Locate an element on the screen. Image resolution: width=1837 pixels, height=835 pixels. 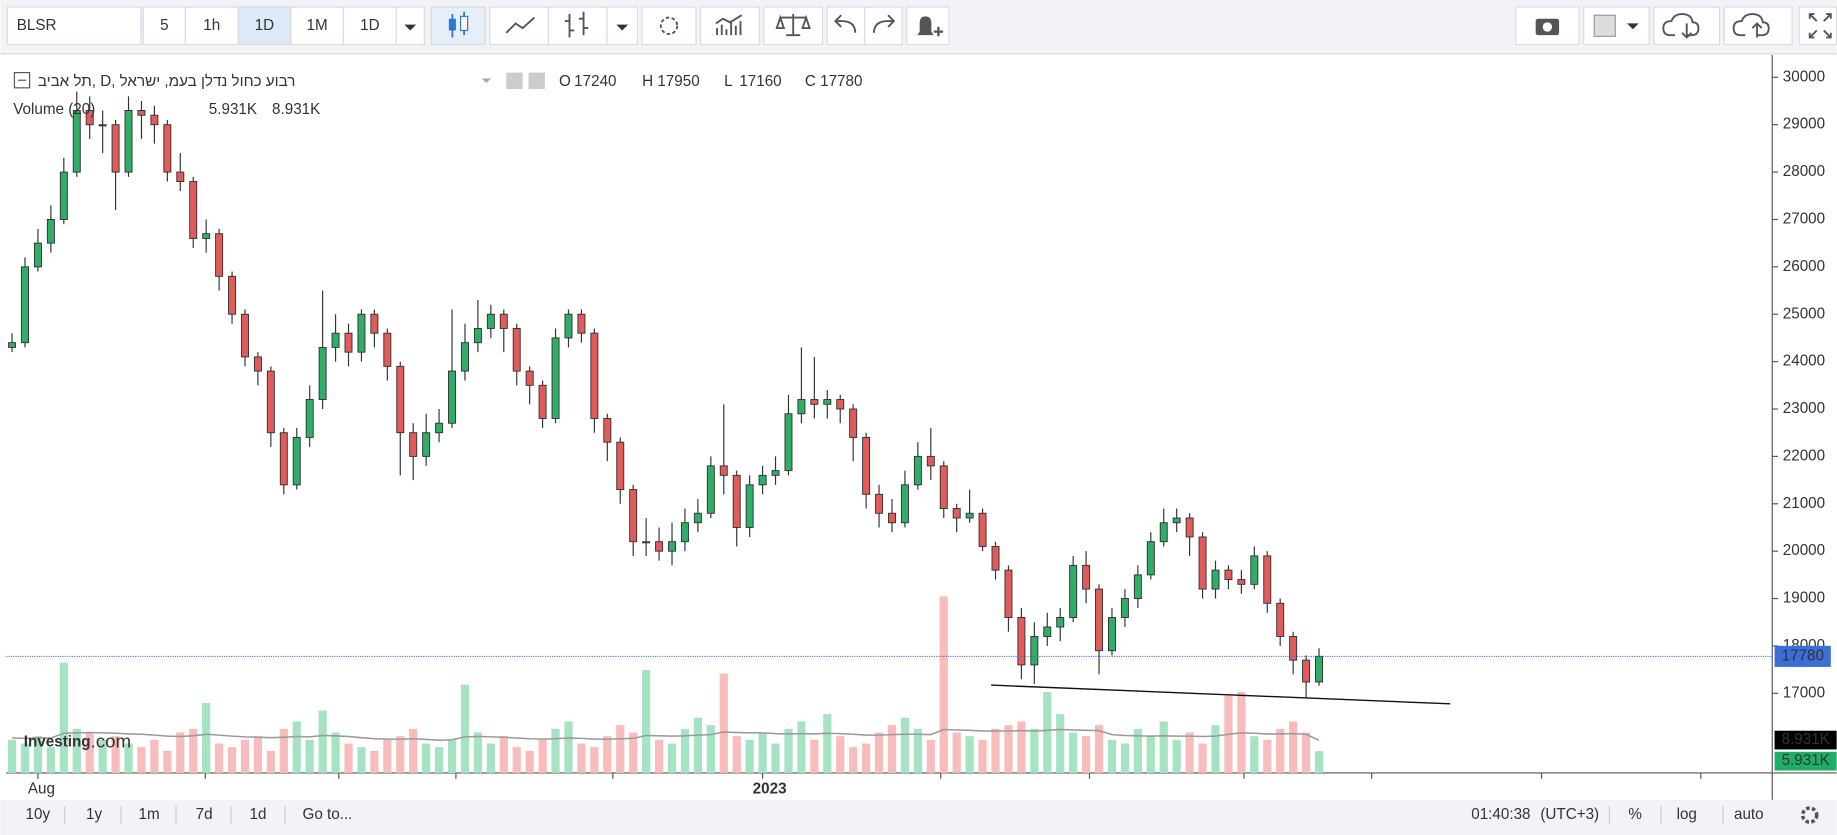
y-tick-label: 20000 is located at coordinates (1804, 550).